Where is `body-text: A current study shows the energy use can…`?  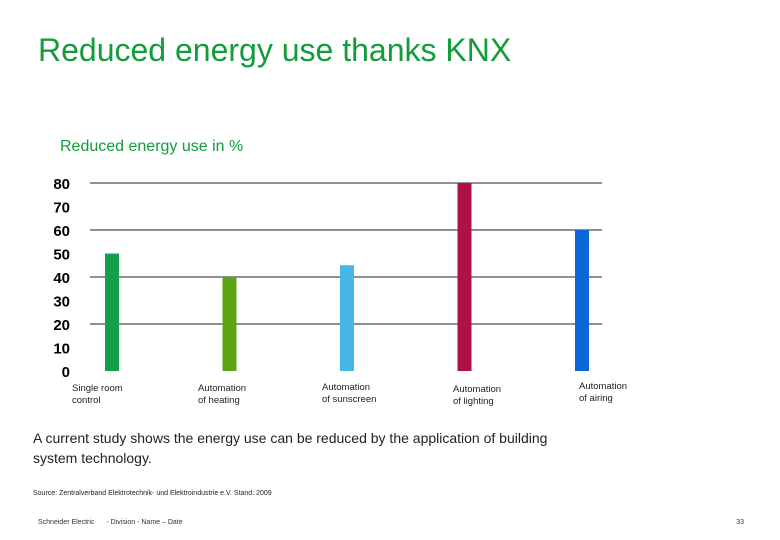
body-text: A current study shows the energy use can… is located at coordinates (290, 448).